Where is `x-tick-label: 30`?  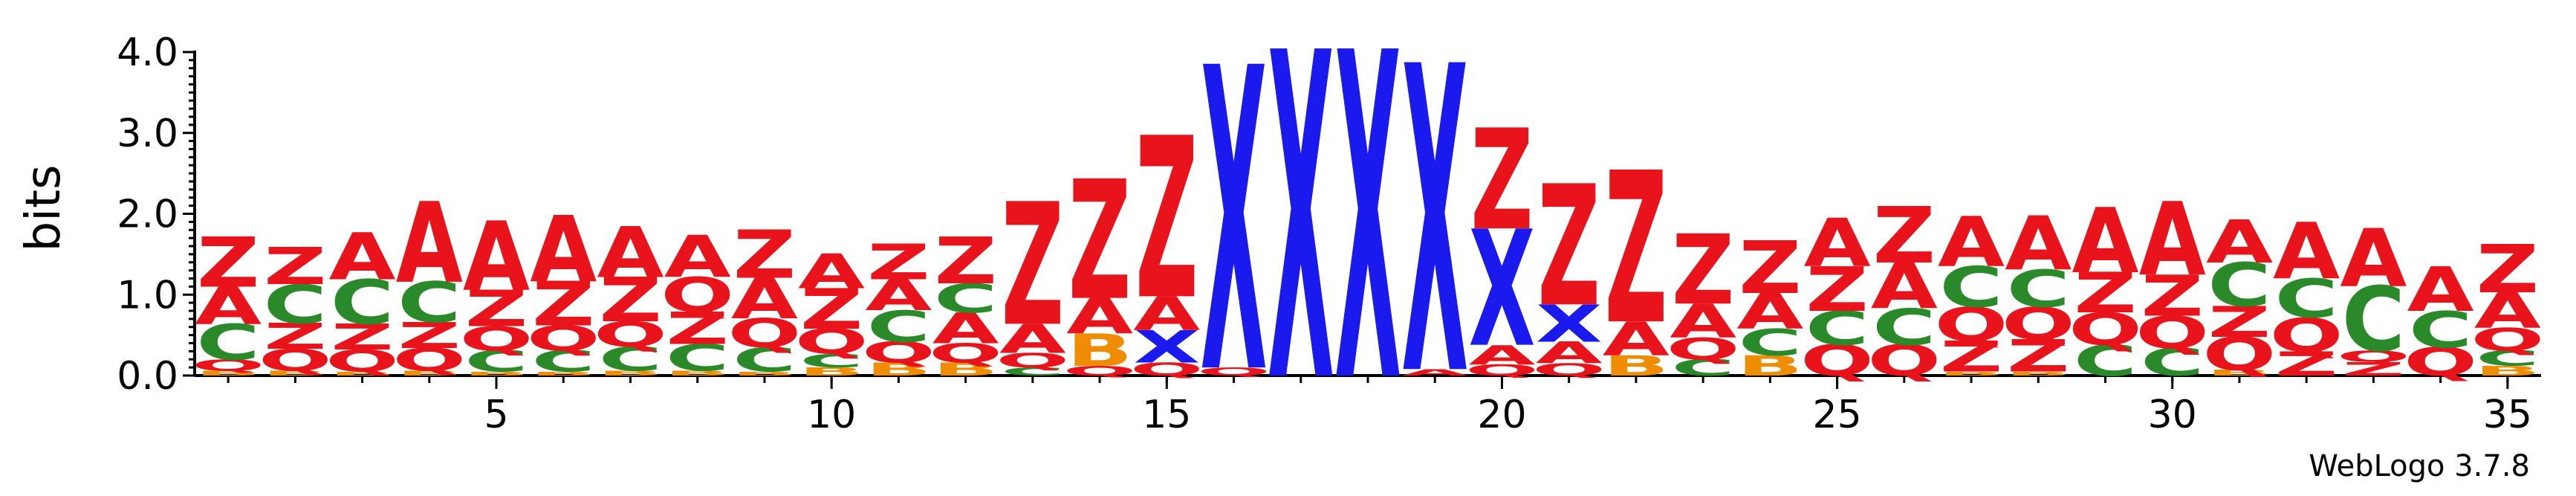 x-tick-label: 30 is located at coordinates (2172, 415).